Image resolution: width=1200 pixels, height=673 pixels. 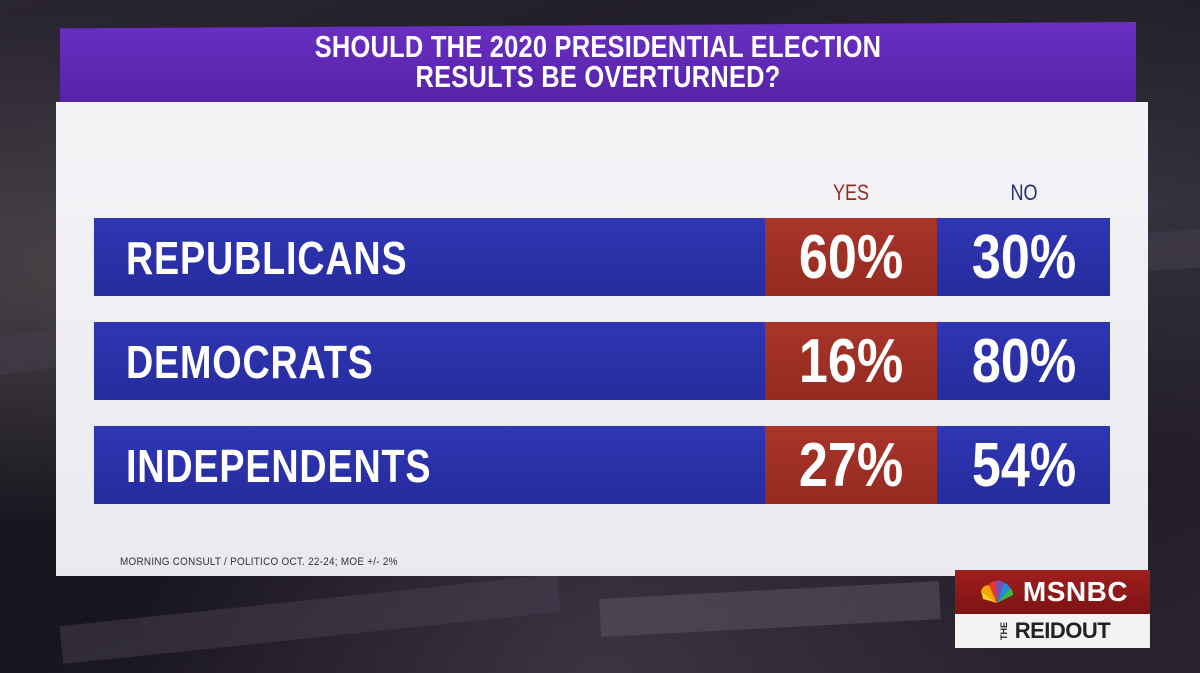 I want to click on network-name: MSNBC, so click(x=1075, y=591).